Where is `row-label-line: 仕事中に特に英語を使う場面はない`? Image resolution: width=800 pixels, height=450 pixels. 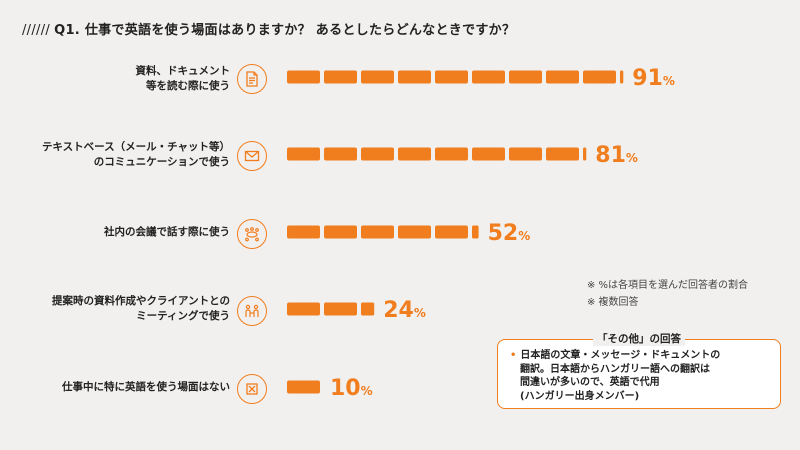 row-label-line: 仕事中に特に英語を使う場面はない is located at coordinates (146, 387).